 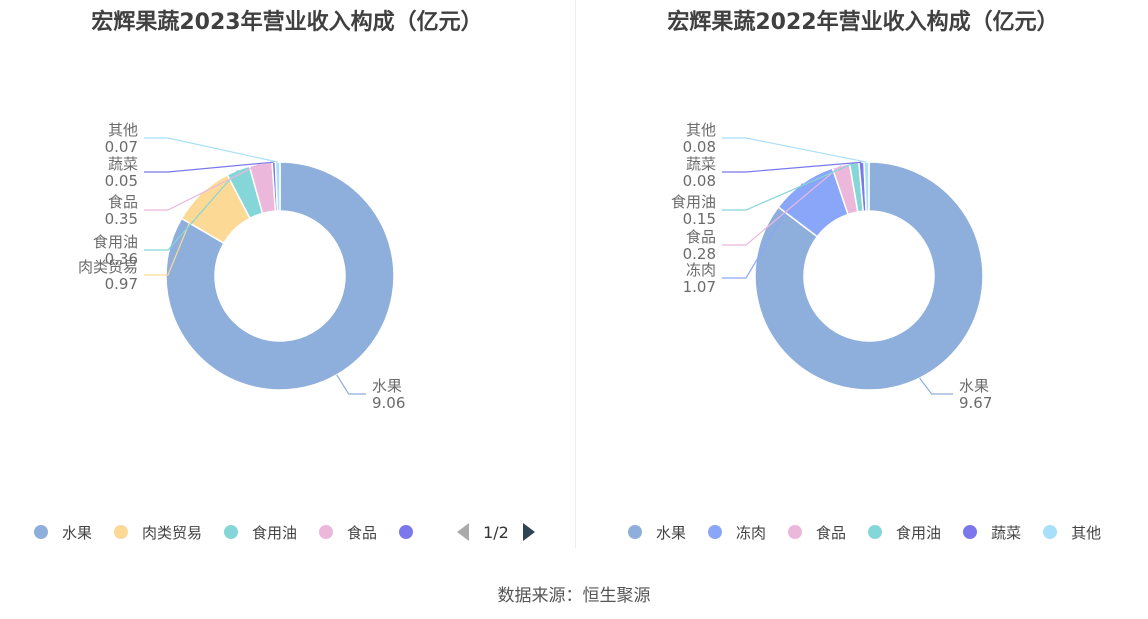 What do you see at coordinates (863, 22) in the screenshot?
I see `chart-title: 宏辉果蔬2022年营业收入构成（亿元）` at bounding box center [863, 22].